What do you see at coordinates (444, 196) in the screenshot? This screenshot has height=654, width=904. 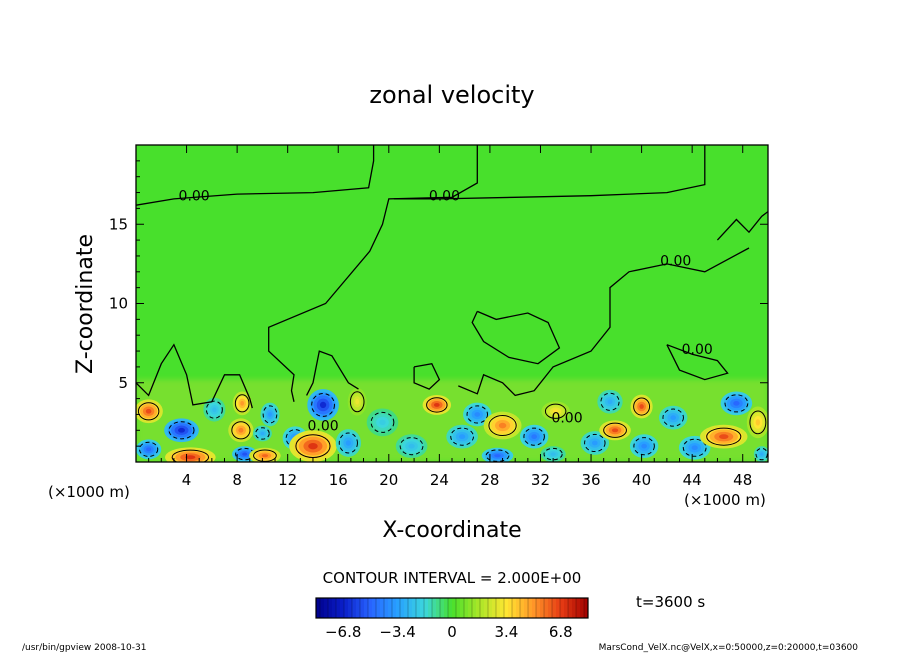 I see `contour-label-1: 0.00` at bounding box center [444, 196].